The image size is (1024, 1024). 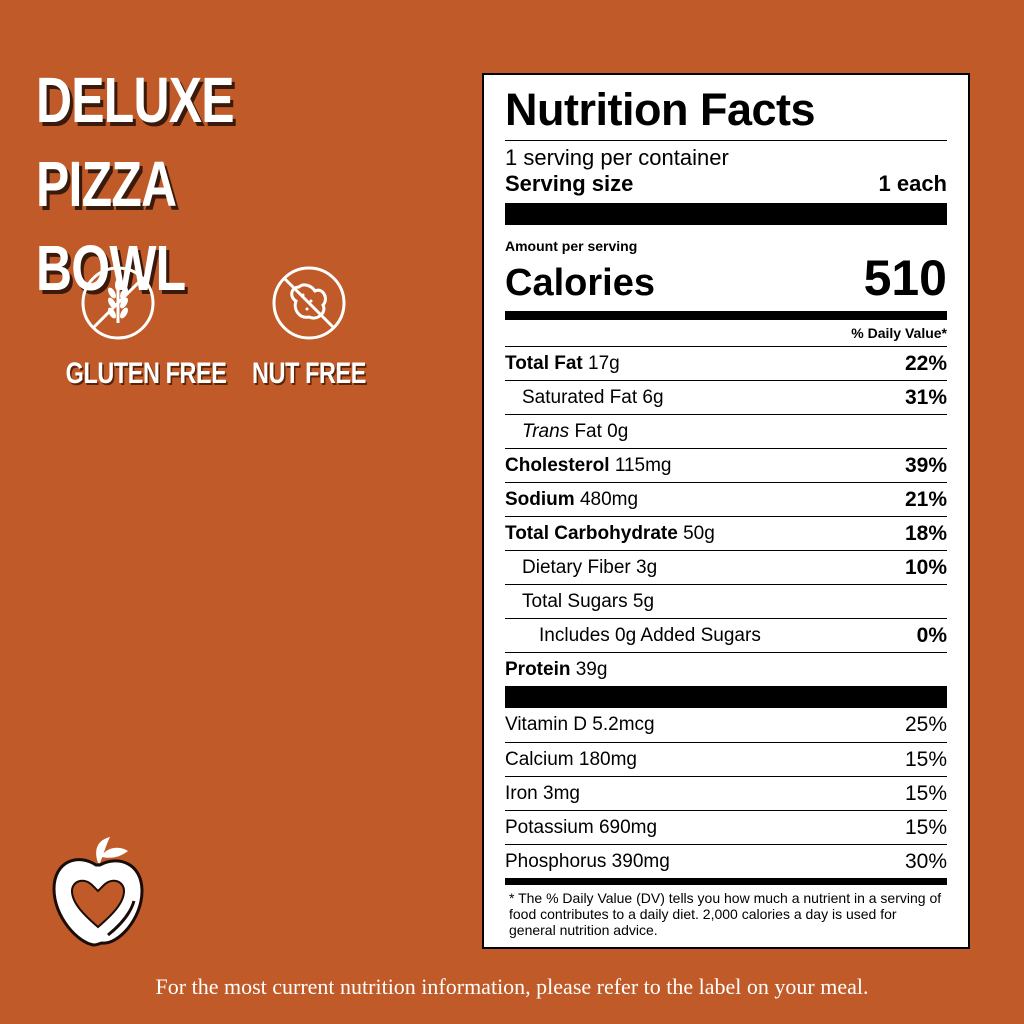 I want to click on gluten-free-badge: GLUTEN FREE, so click(x=135, y=328).